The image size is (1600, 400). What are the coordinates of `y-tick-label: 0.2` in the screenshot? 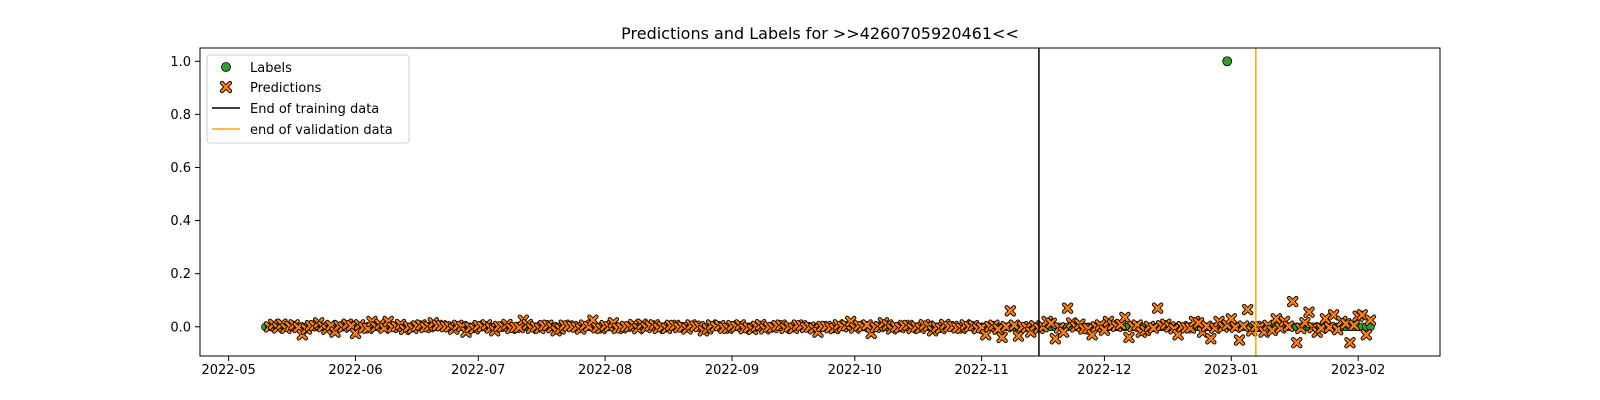 It's located at (180, 274).